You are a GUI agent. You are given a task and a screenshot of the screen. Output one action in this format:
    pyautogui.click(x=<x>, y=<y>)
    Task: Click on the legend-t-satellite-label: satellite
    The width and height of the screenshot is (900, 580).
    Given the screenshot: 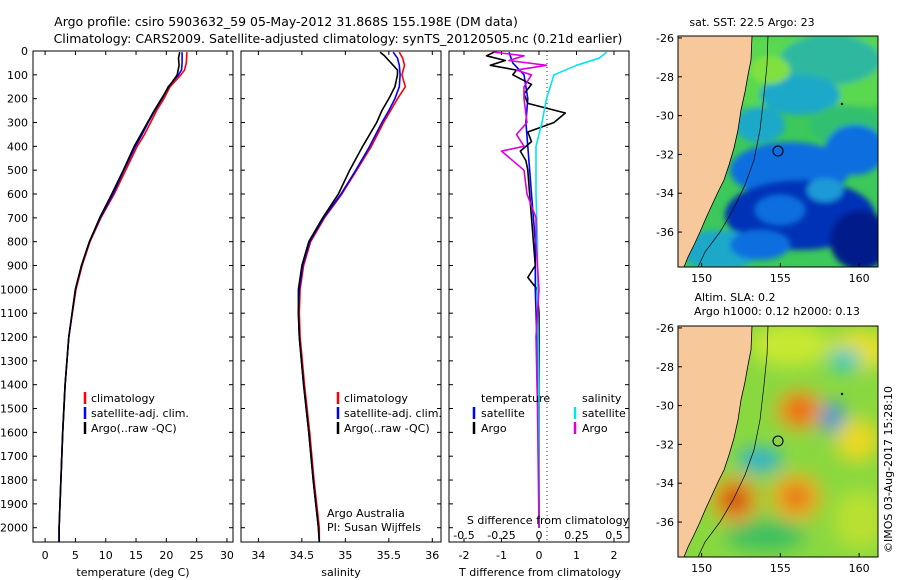 What is the action you would take?
    pyautogui.click(x=503, y=413)
    